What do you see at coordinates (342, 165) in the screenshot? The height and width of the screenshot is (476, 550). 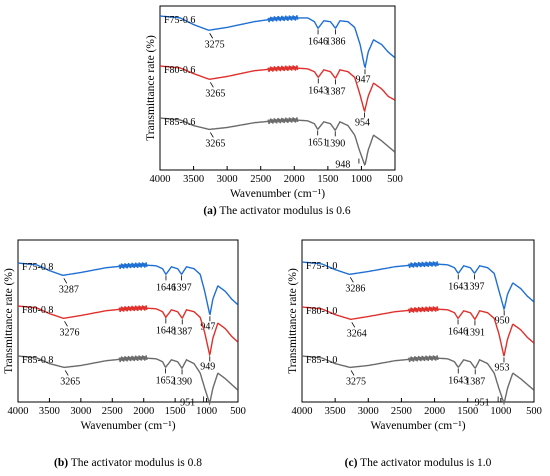 I see `peak-label: 948` at bounding box center [342, 165].